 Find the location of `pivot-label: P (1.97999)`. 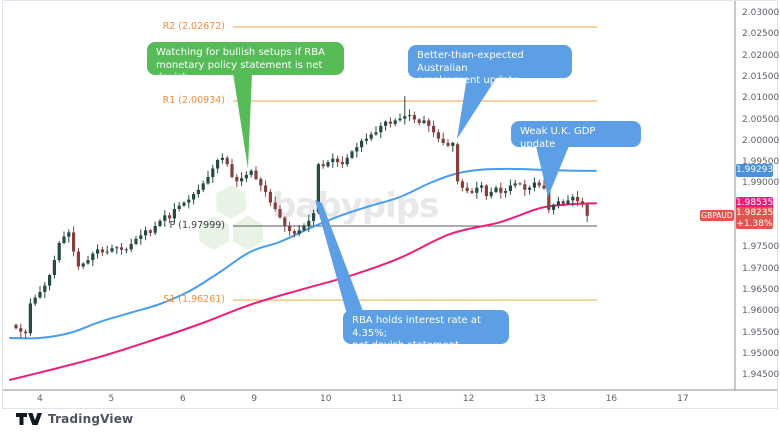

pivot-label: P (1.97999) is located at coordinates (197, 226).